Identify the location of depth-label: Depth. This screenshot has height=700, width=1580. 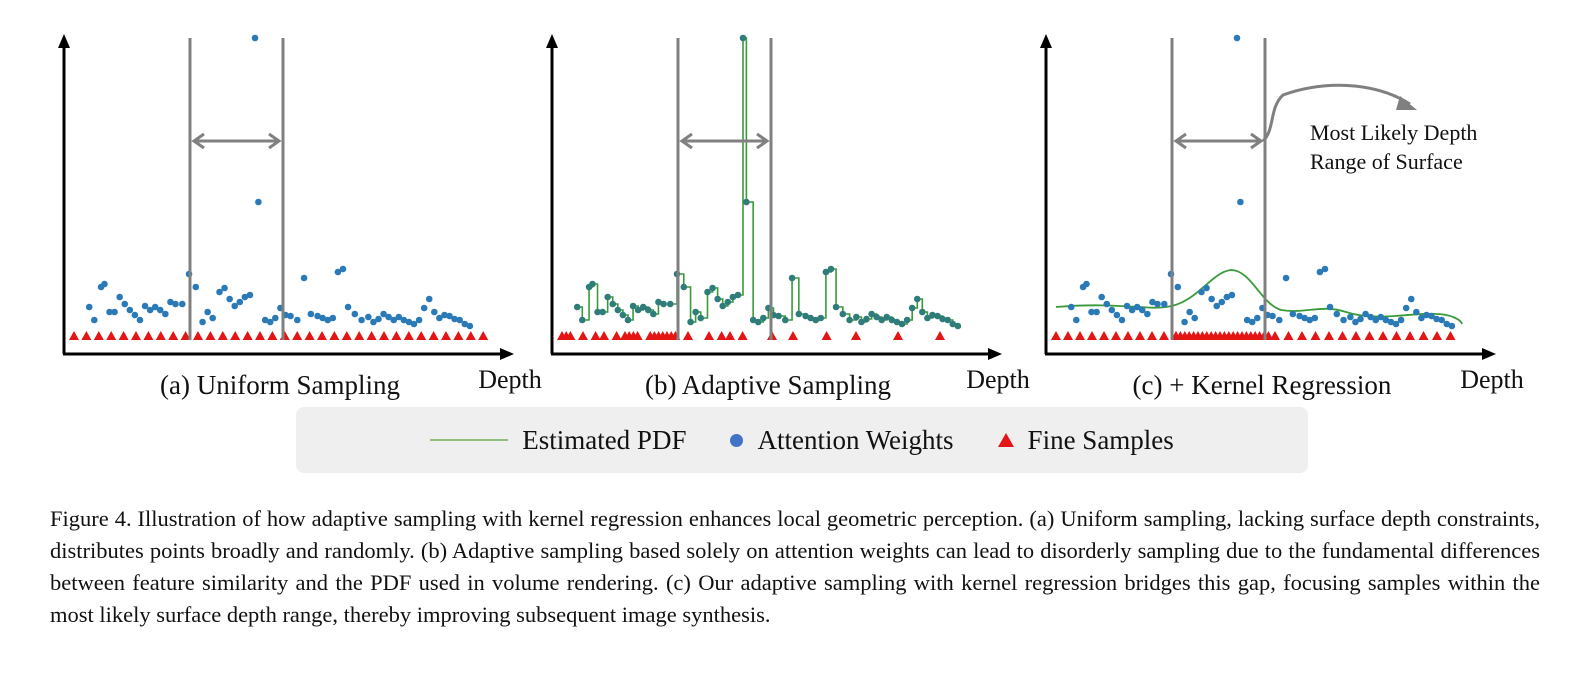
(998, 379).